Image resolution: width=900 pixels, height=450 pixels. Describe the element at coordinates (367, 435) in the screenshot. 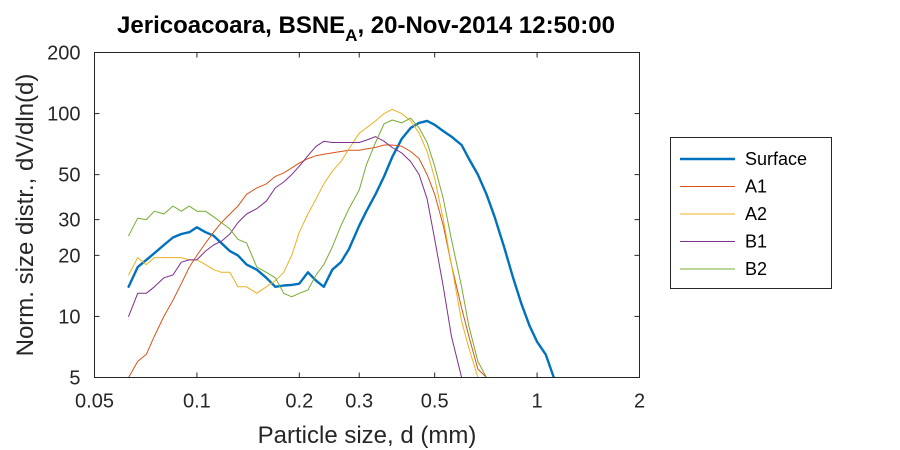

I see `x-axis-label: Particle size, d (mm)` at that location.